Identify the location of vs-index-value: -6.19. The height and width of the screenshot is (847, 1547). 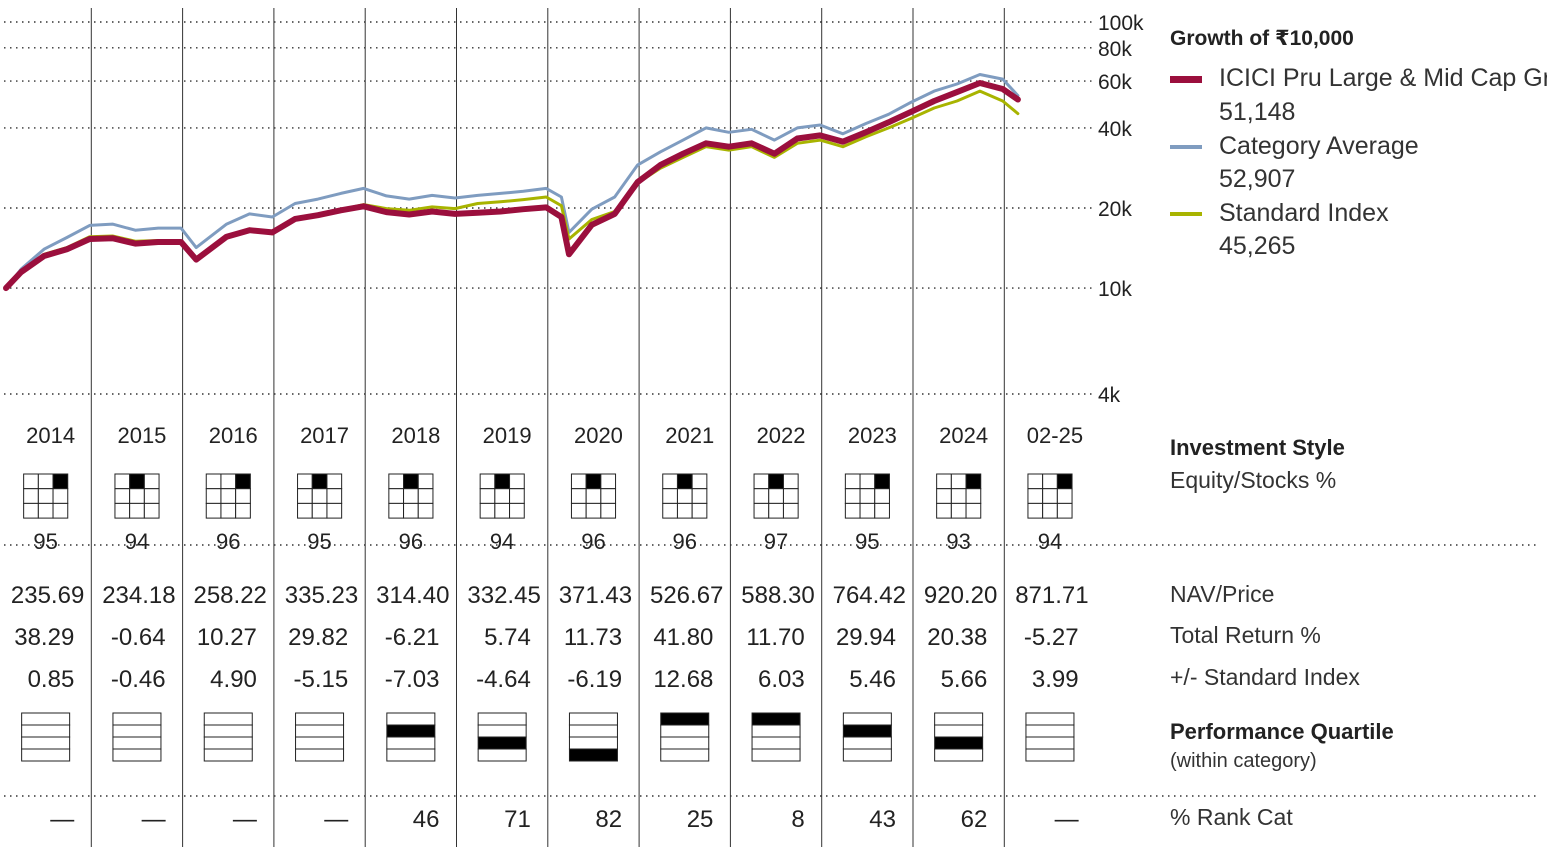
(594, 679).